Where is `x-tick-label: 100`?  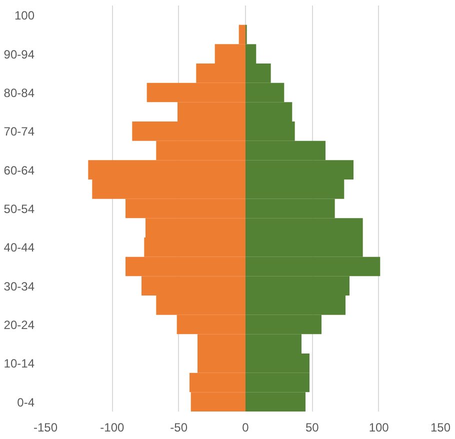
x-tick-label: 100 is located at coordinates (379, 427).